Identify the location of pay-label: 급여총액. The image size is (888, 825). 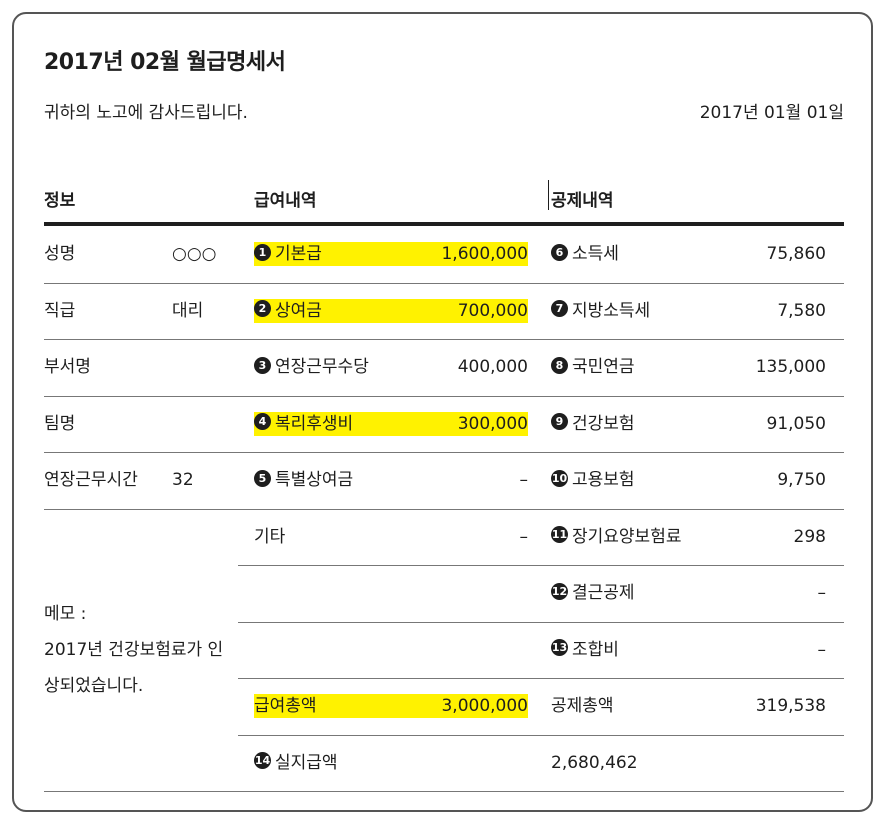
(391, 706).